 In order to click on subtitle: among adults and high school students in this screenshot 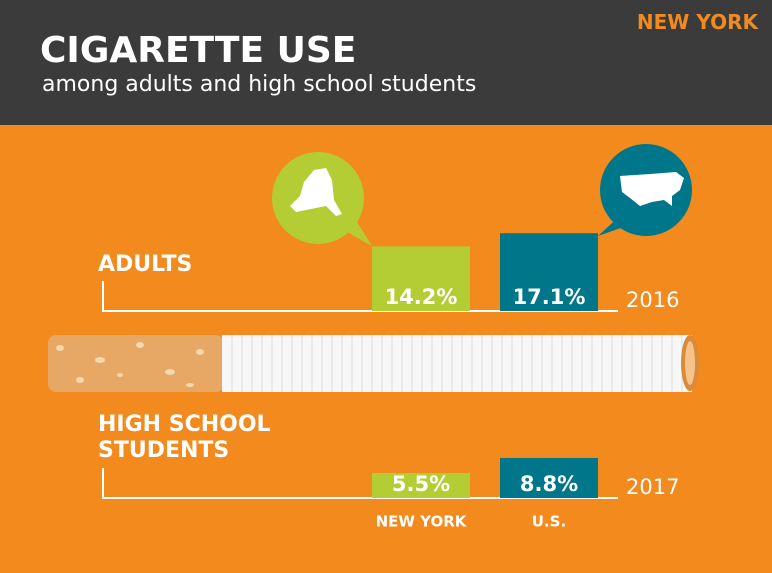, I will do `click(259, 84)`.